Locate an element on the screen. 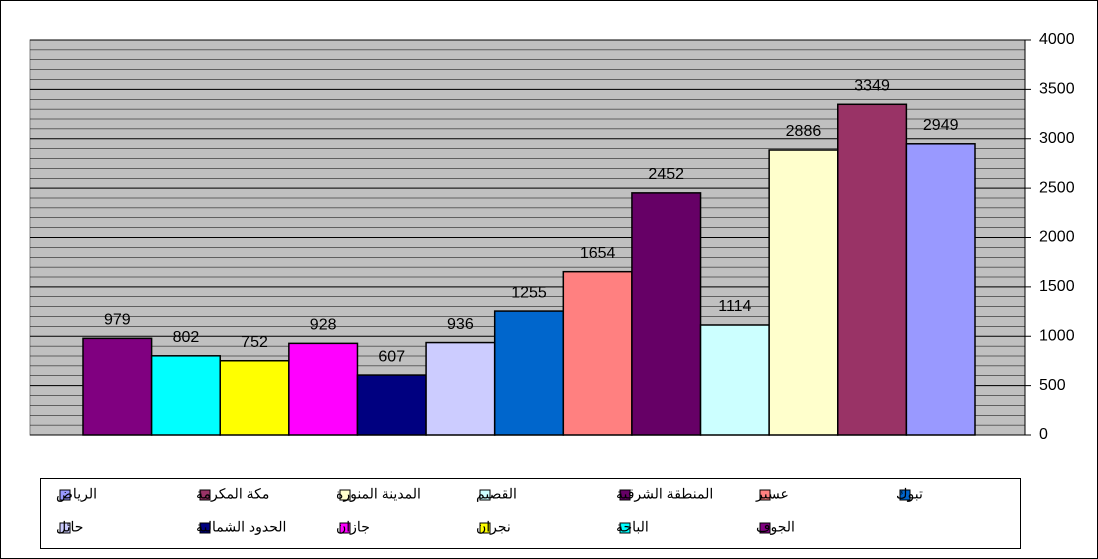 The width and height of the screenshot is (1098, 559). legend-label: الرياض is located at coordinates (76, 494).